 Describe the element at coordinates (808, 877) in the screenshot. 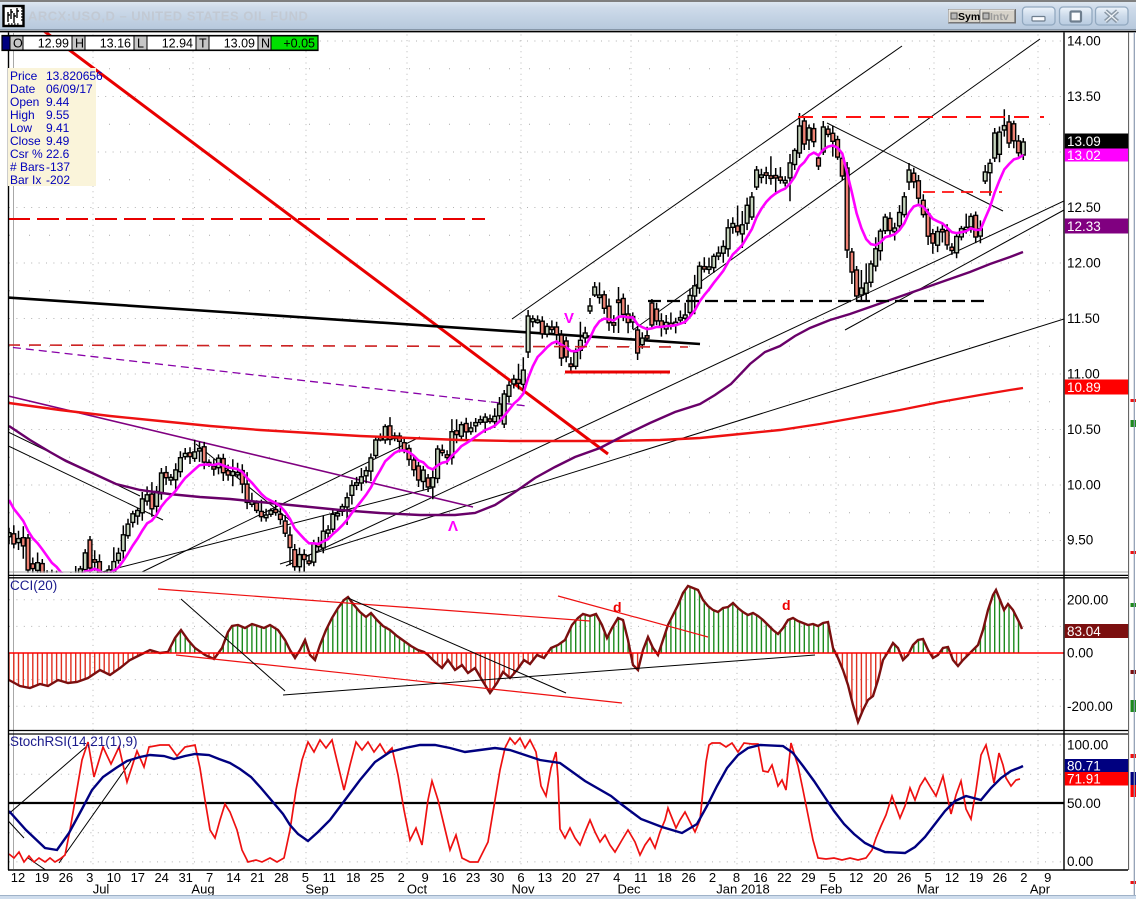

I see `svg-text: 29` at that location.